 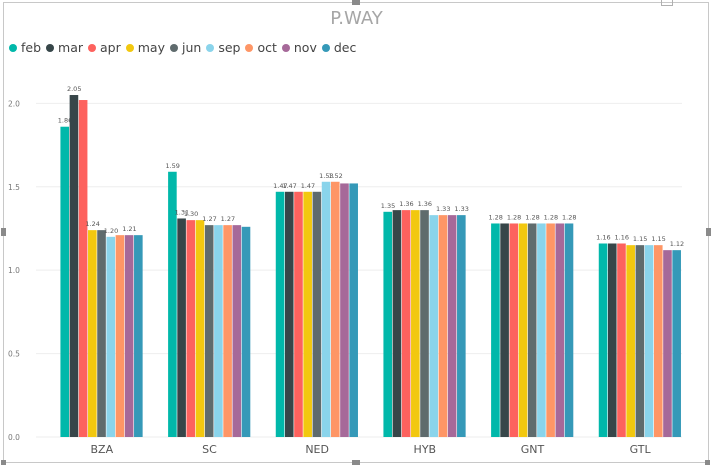 What do you see at coordinates (14, 187) in the screenshot?
I see `y-tick-label-3: 1.5` at bounding box center [14, 187].